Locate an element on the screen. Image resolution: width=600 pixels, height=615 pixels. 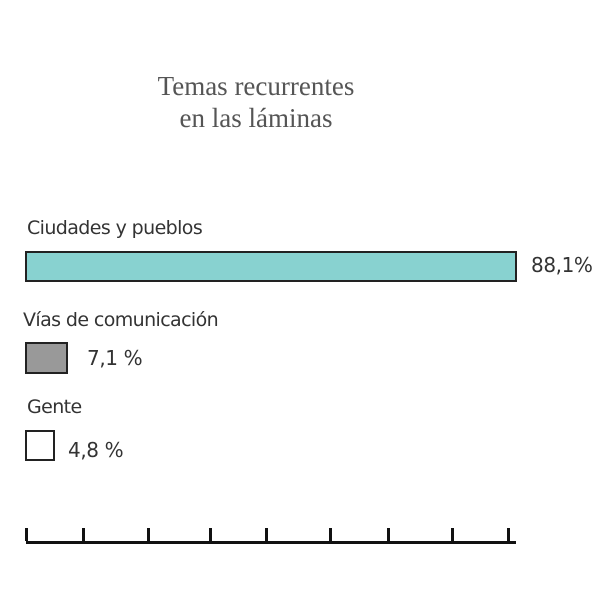
bar-value-ciudades: 88,1% is located at coordinates (562, 265).